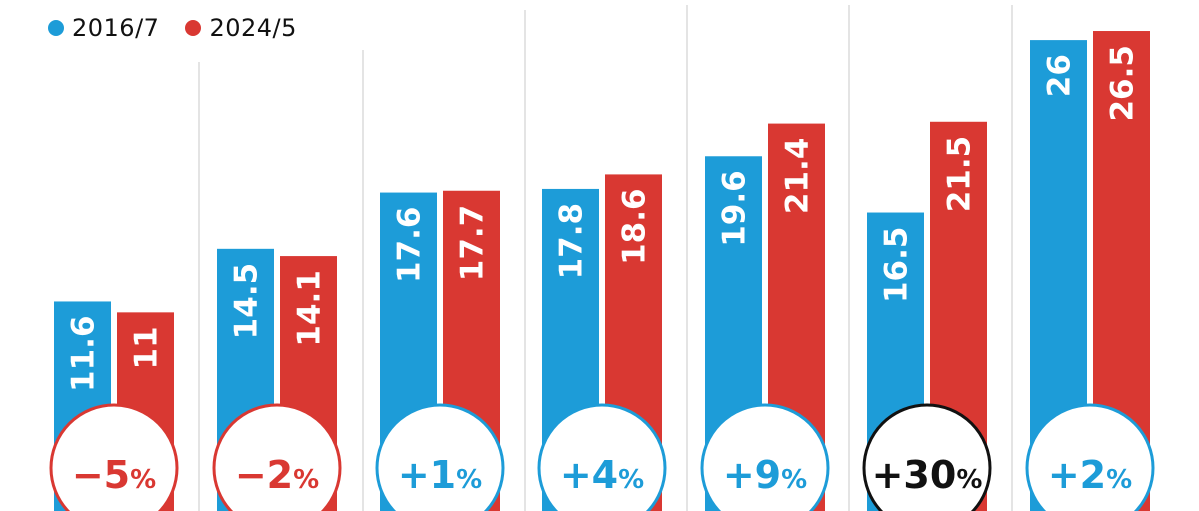 The height and width of the screenshot is (511, 1199). Describe the element at coordinates (1060, 75) in the screenshot. I see `bar-value-label: 26` at that location.